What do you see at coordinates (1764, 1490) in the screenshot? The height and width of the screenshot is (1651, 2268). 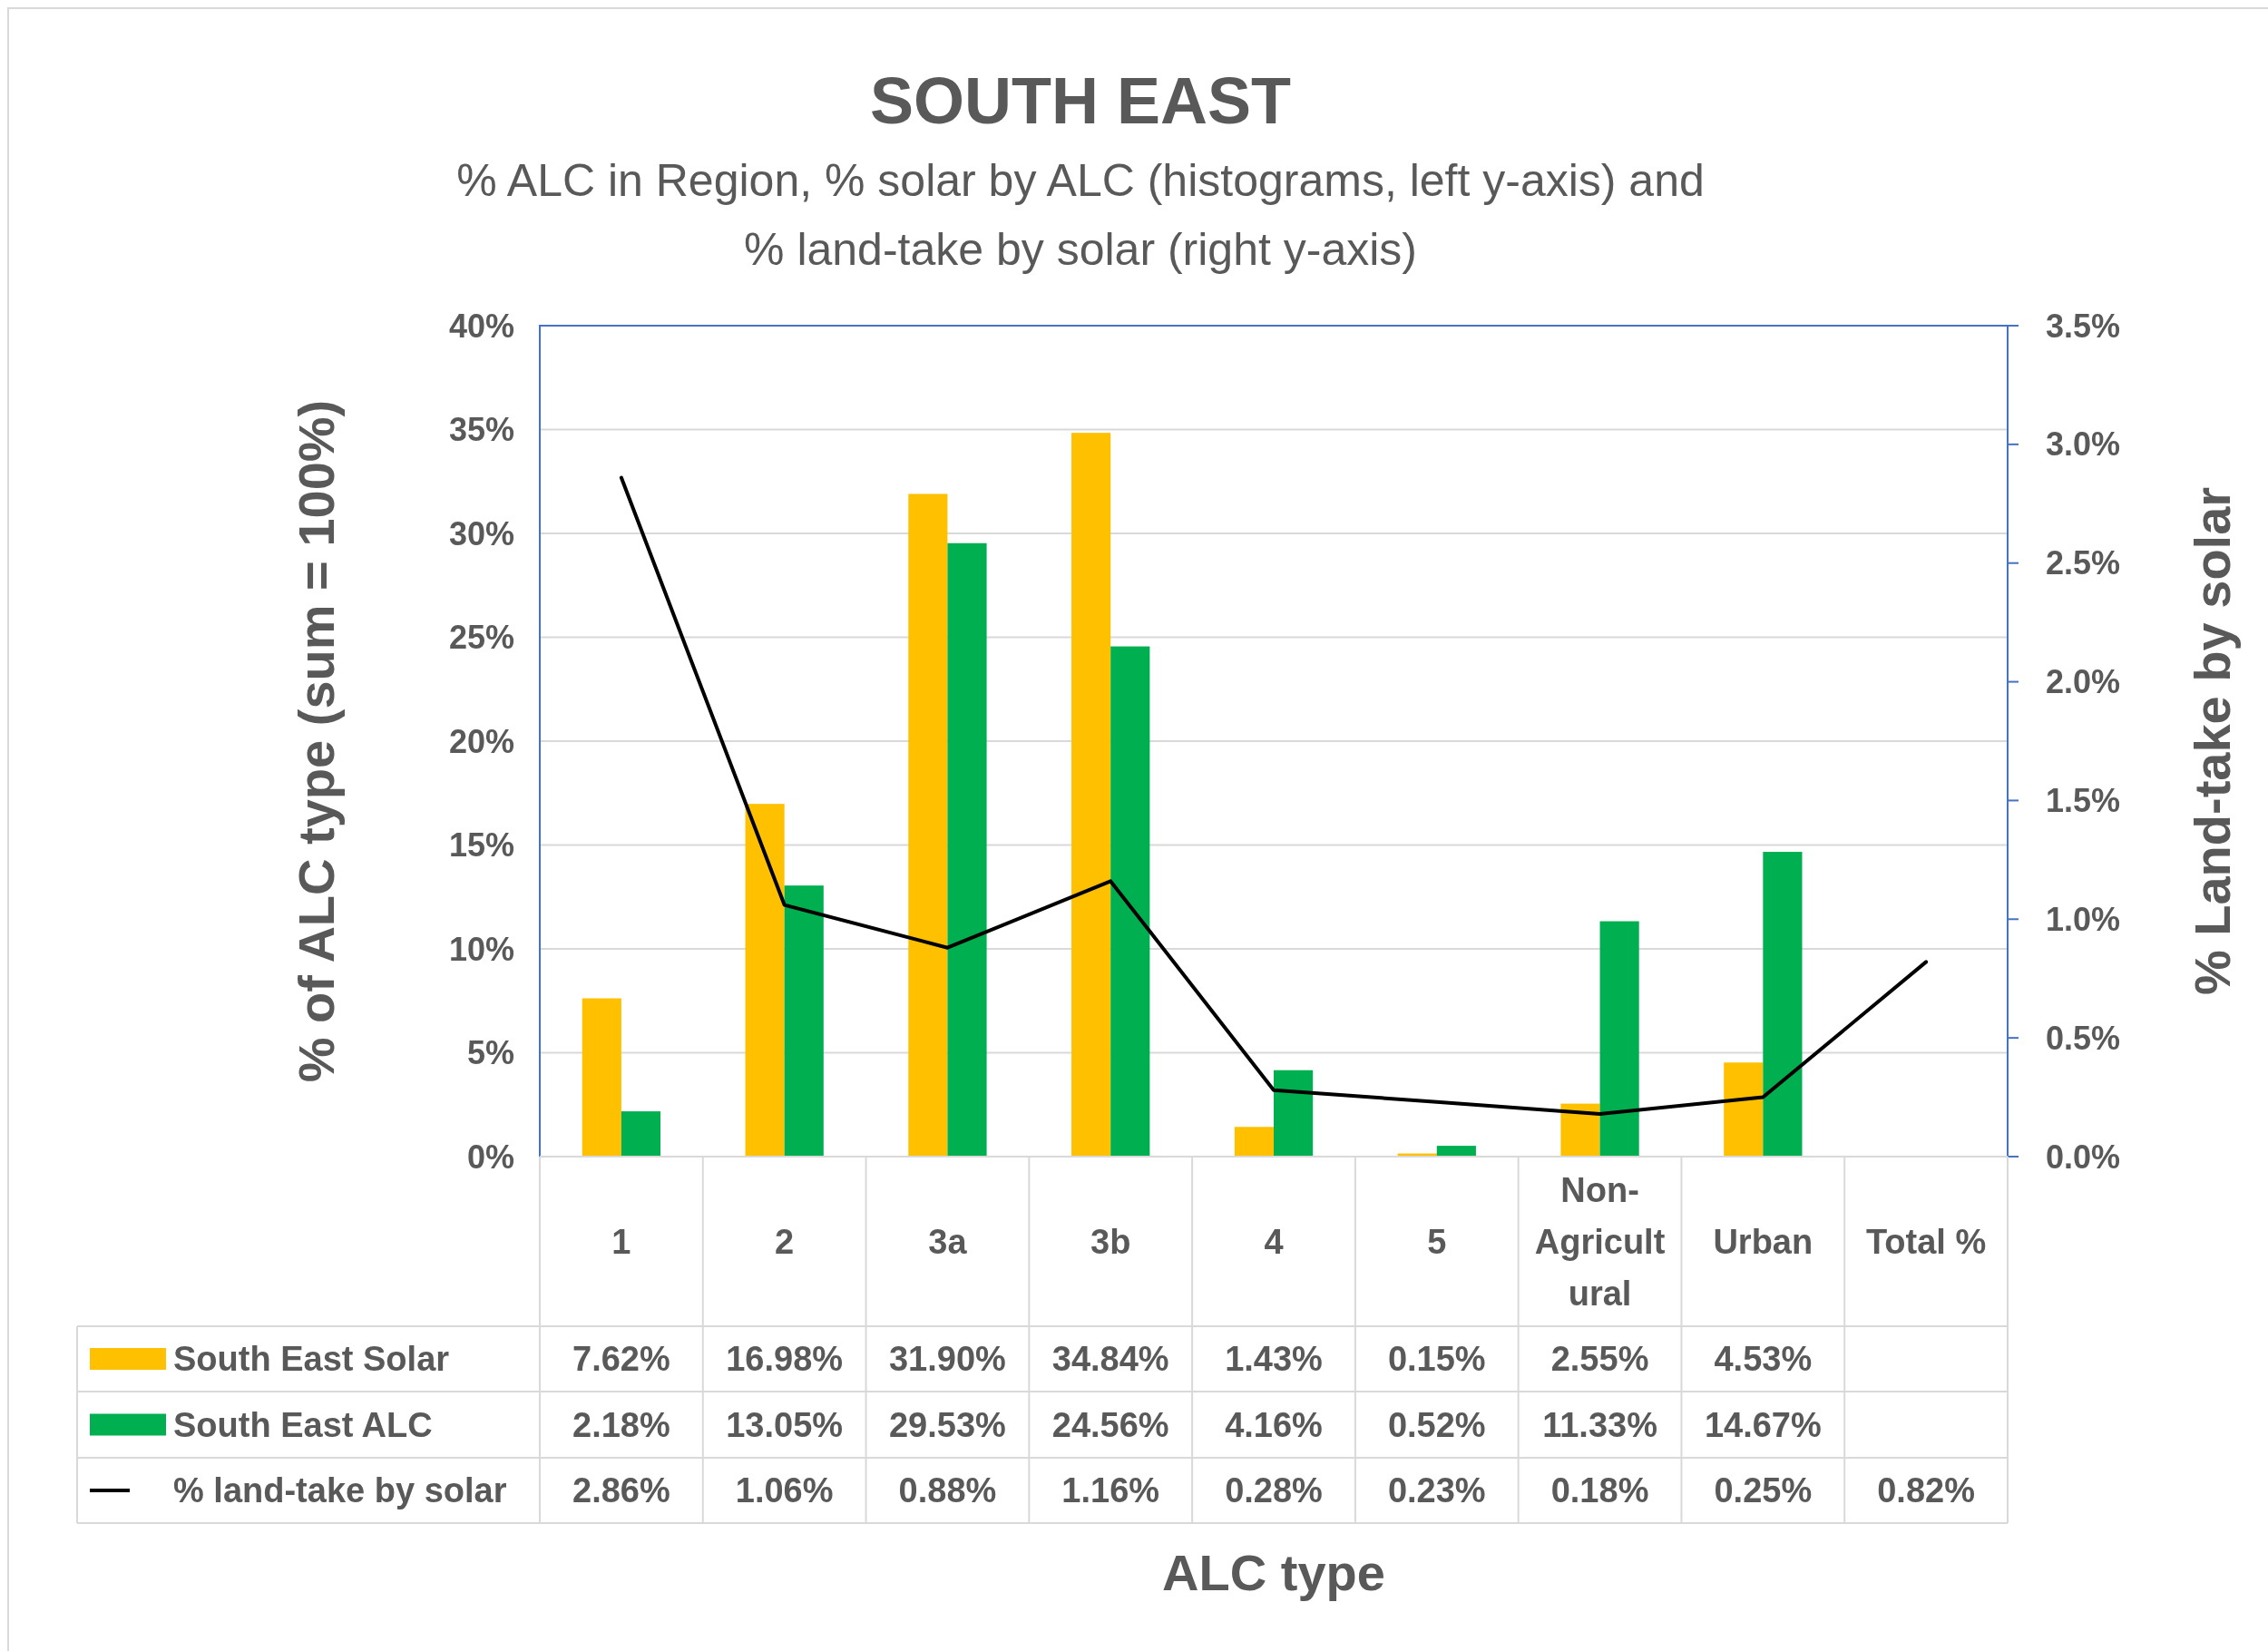 I see `data-label: 0.25%` at bounding box center [1764, 1490].